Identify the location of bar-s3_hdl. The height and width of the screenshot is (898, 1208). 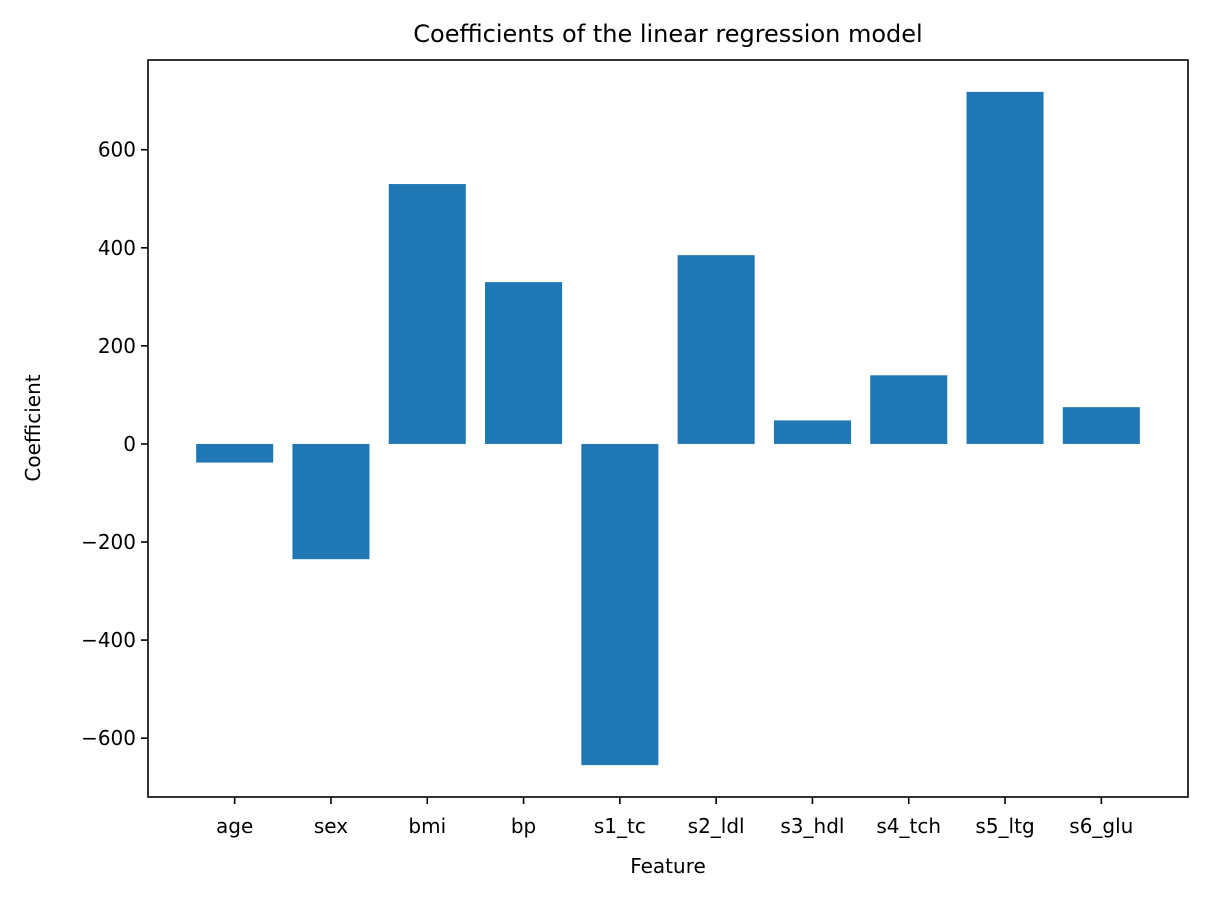
(812, 432).